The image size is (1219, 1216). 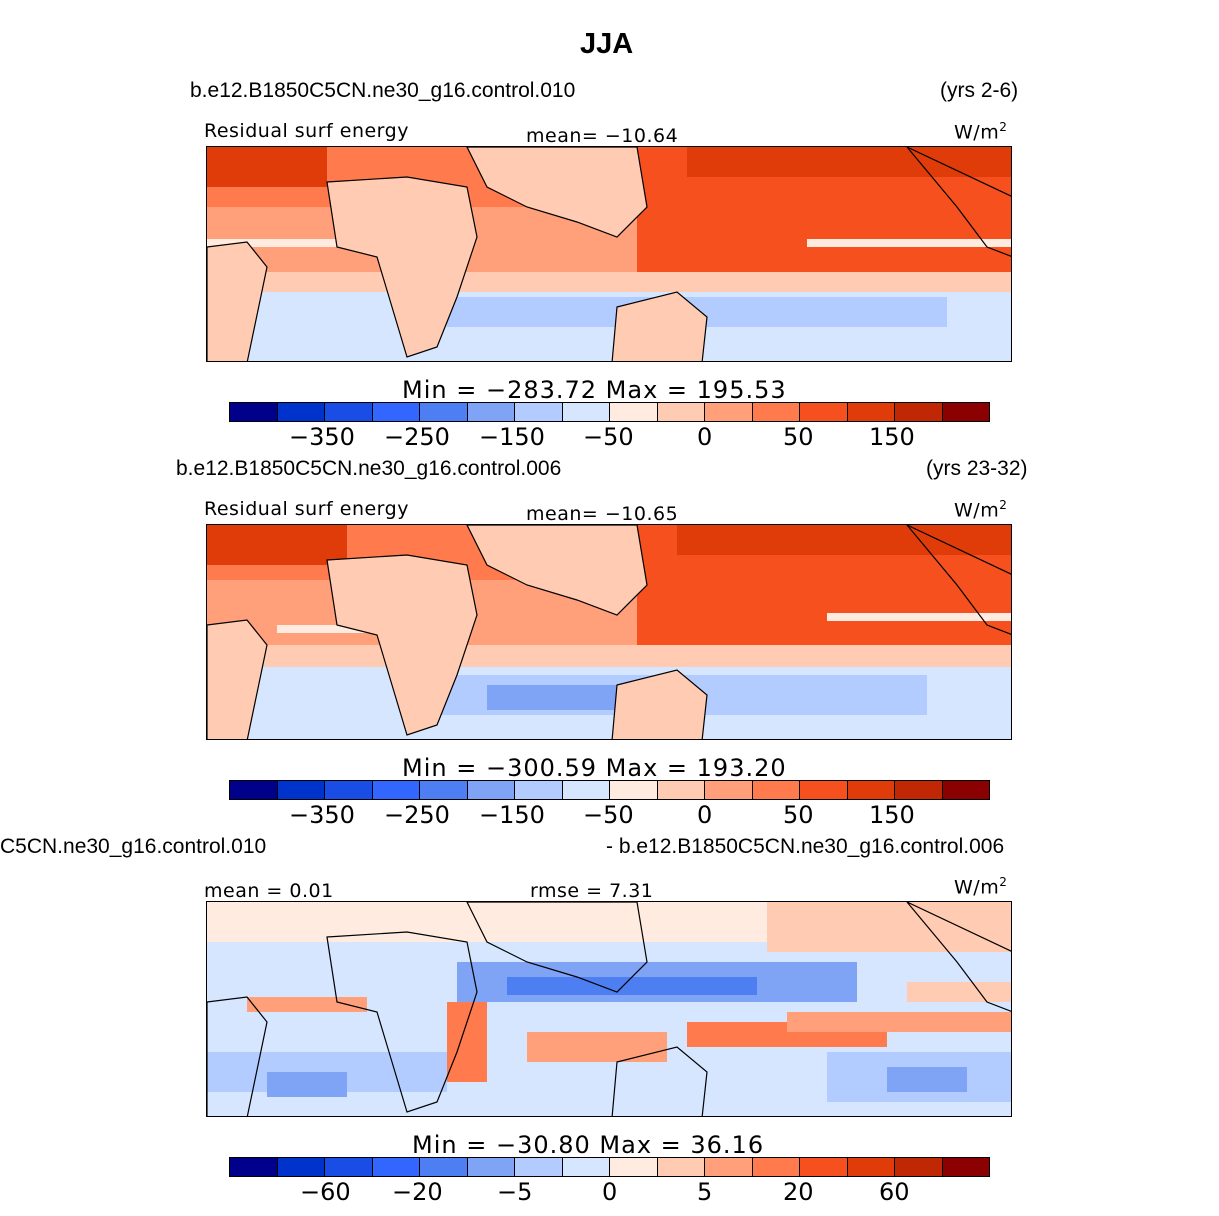 What do you see at coordinates (798, 437) in the screenshot?
I see `panel1-tick: 50` at bounding box center [798, 437].